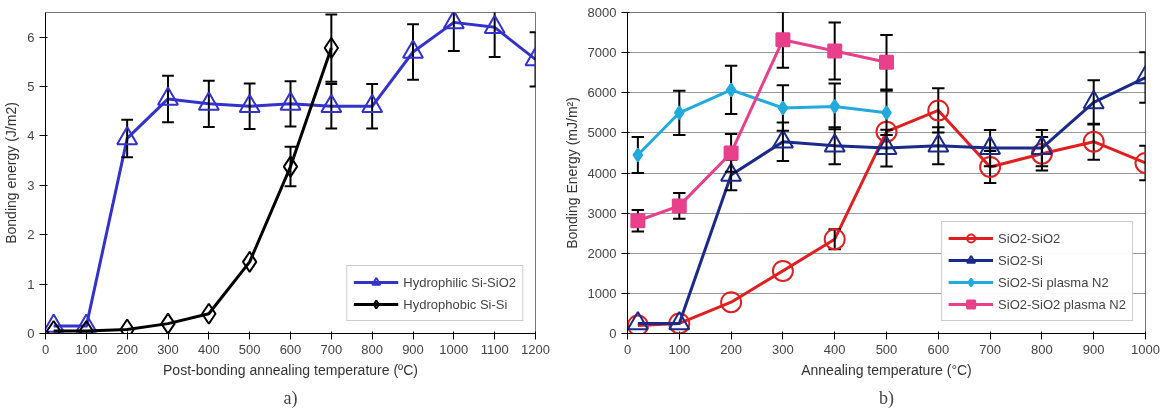  What do you see at coordinates (886, 369) in the screenshot?
I see `x-axis-title: Annealing temperature (°C)` at bounding box center [886, 369].